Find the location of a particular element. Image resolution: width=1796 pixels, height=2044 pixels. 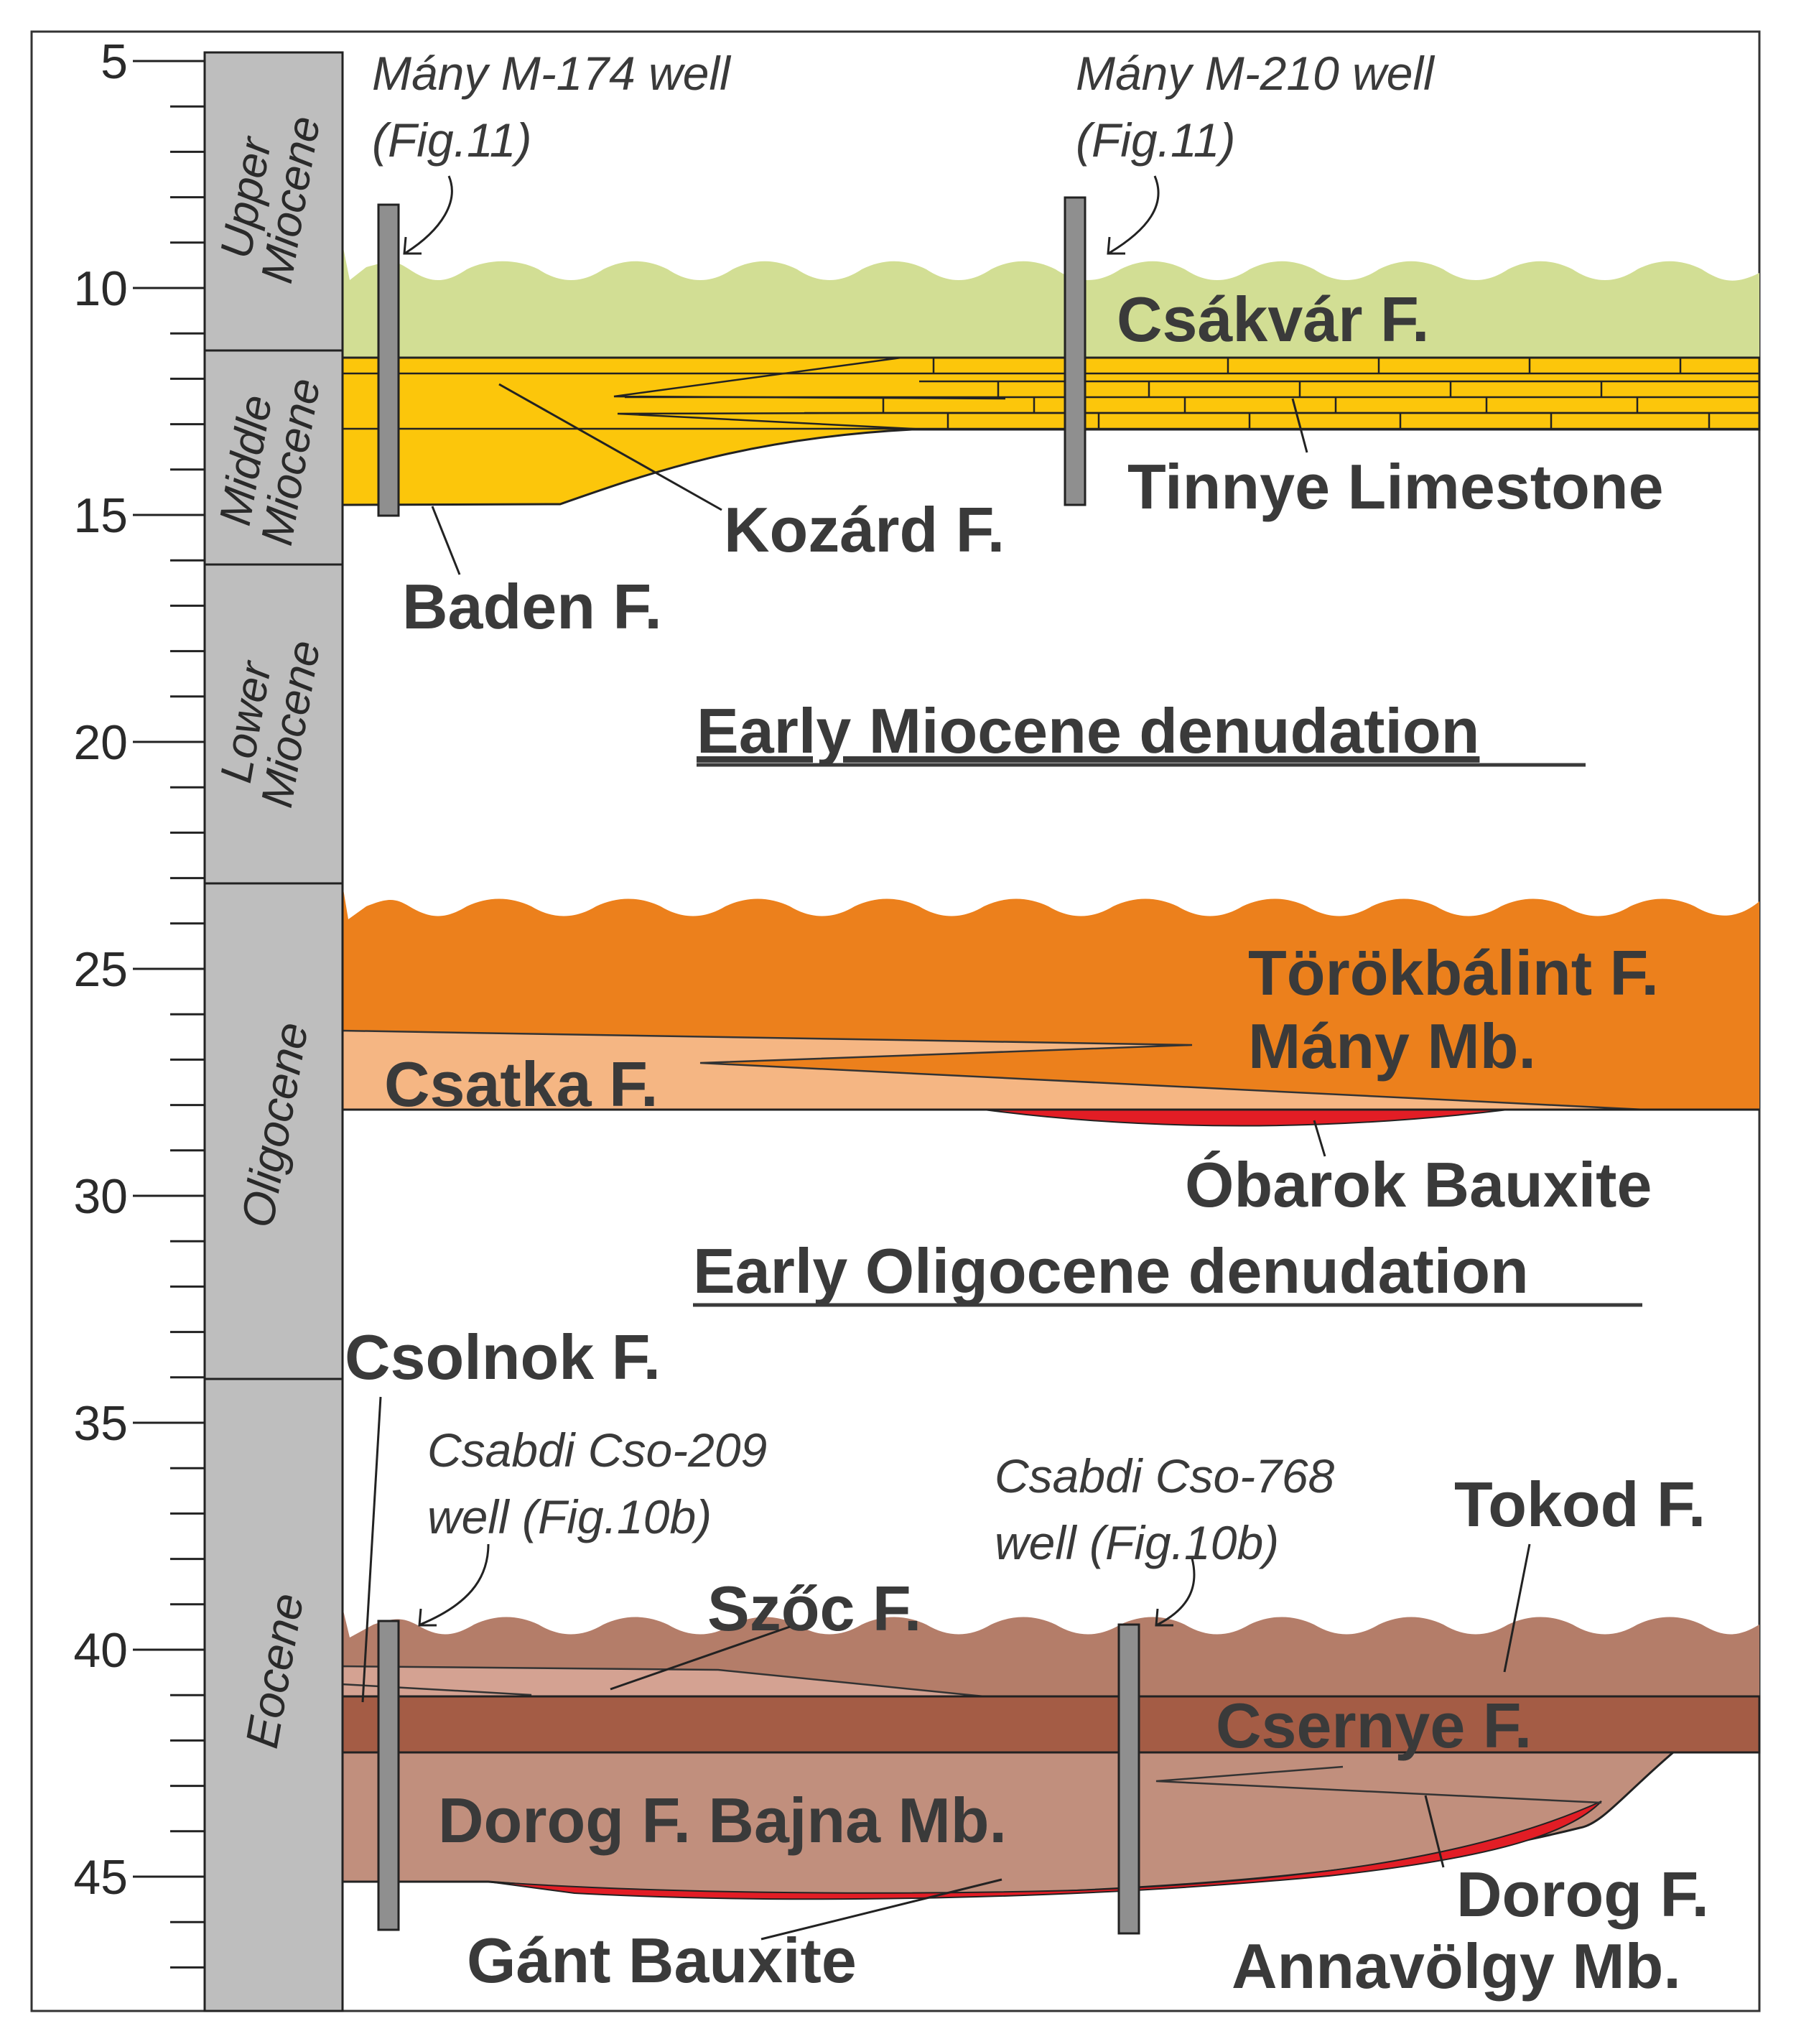

label-szoc: Szőc F. is located at coordinates (814, 1608).